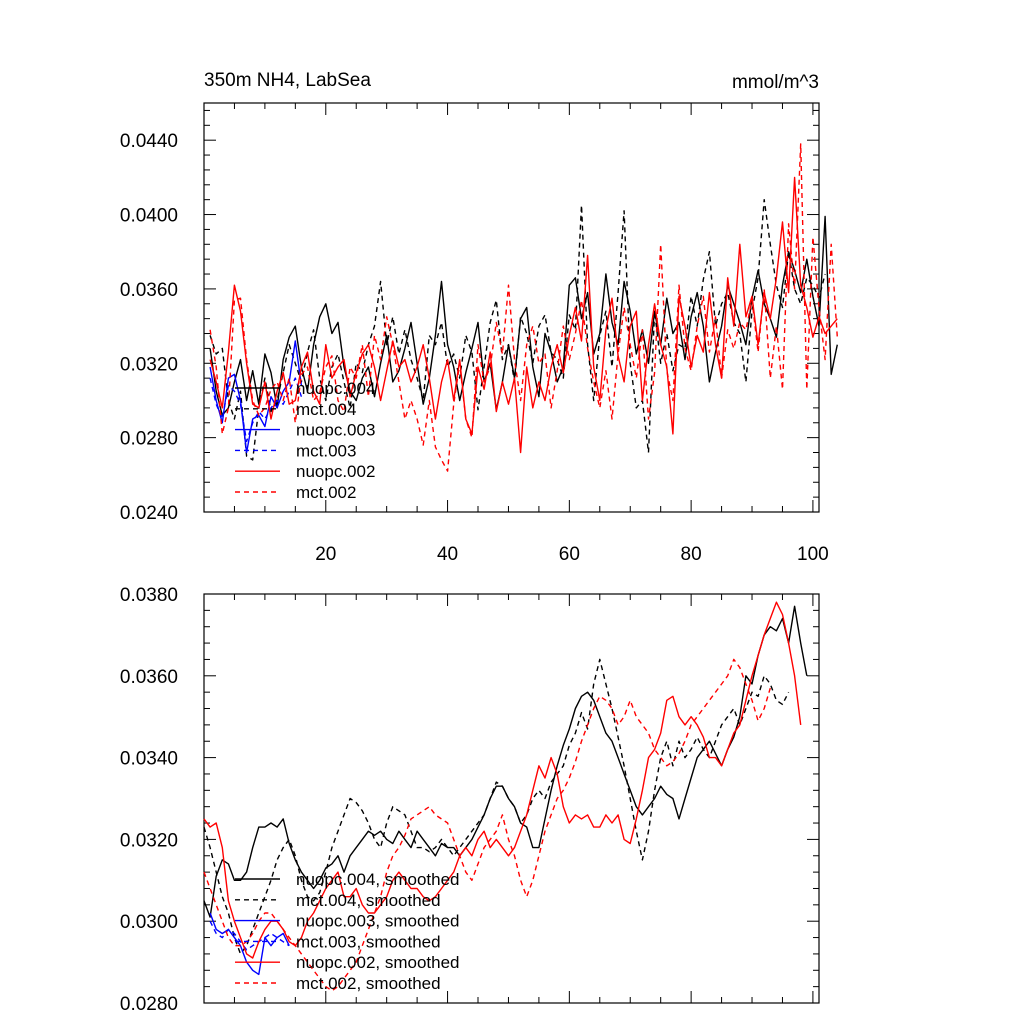  Describe the element at coordinates (368, 941) in the screenshot. I see `legend-label: mct.003, smoothed` at that location.